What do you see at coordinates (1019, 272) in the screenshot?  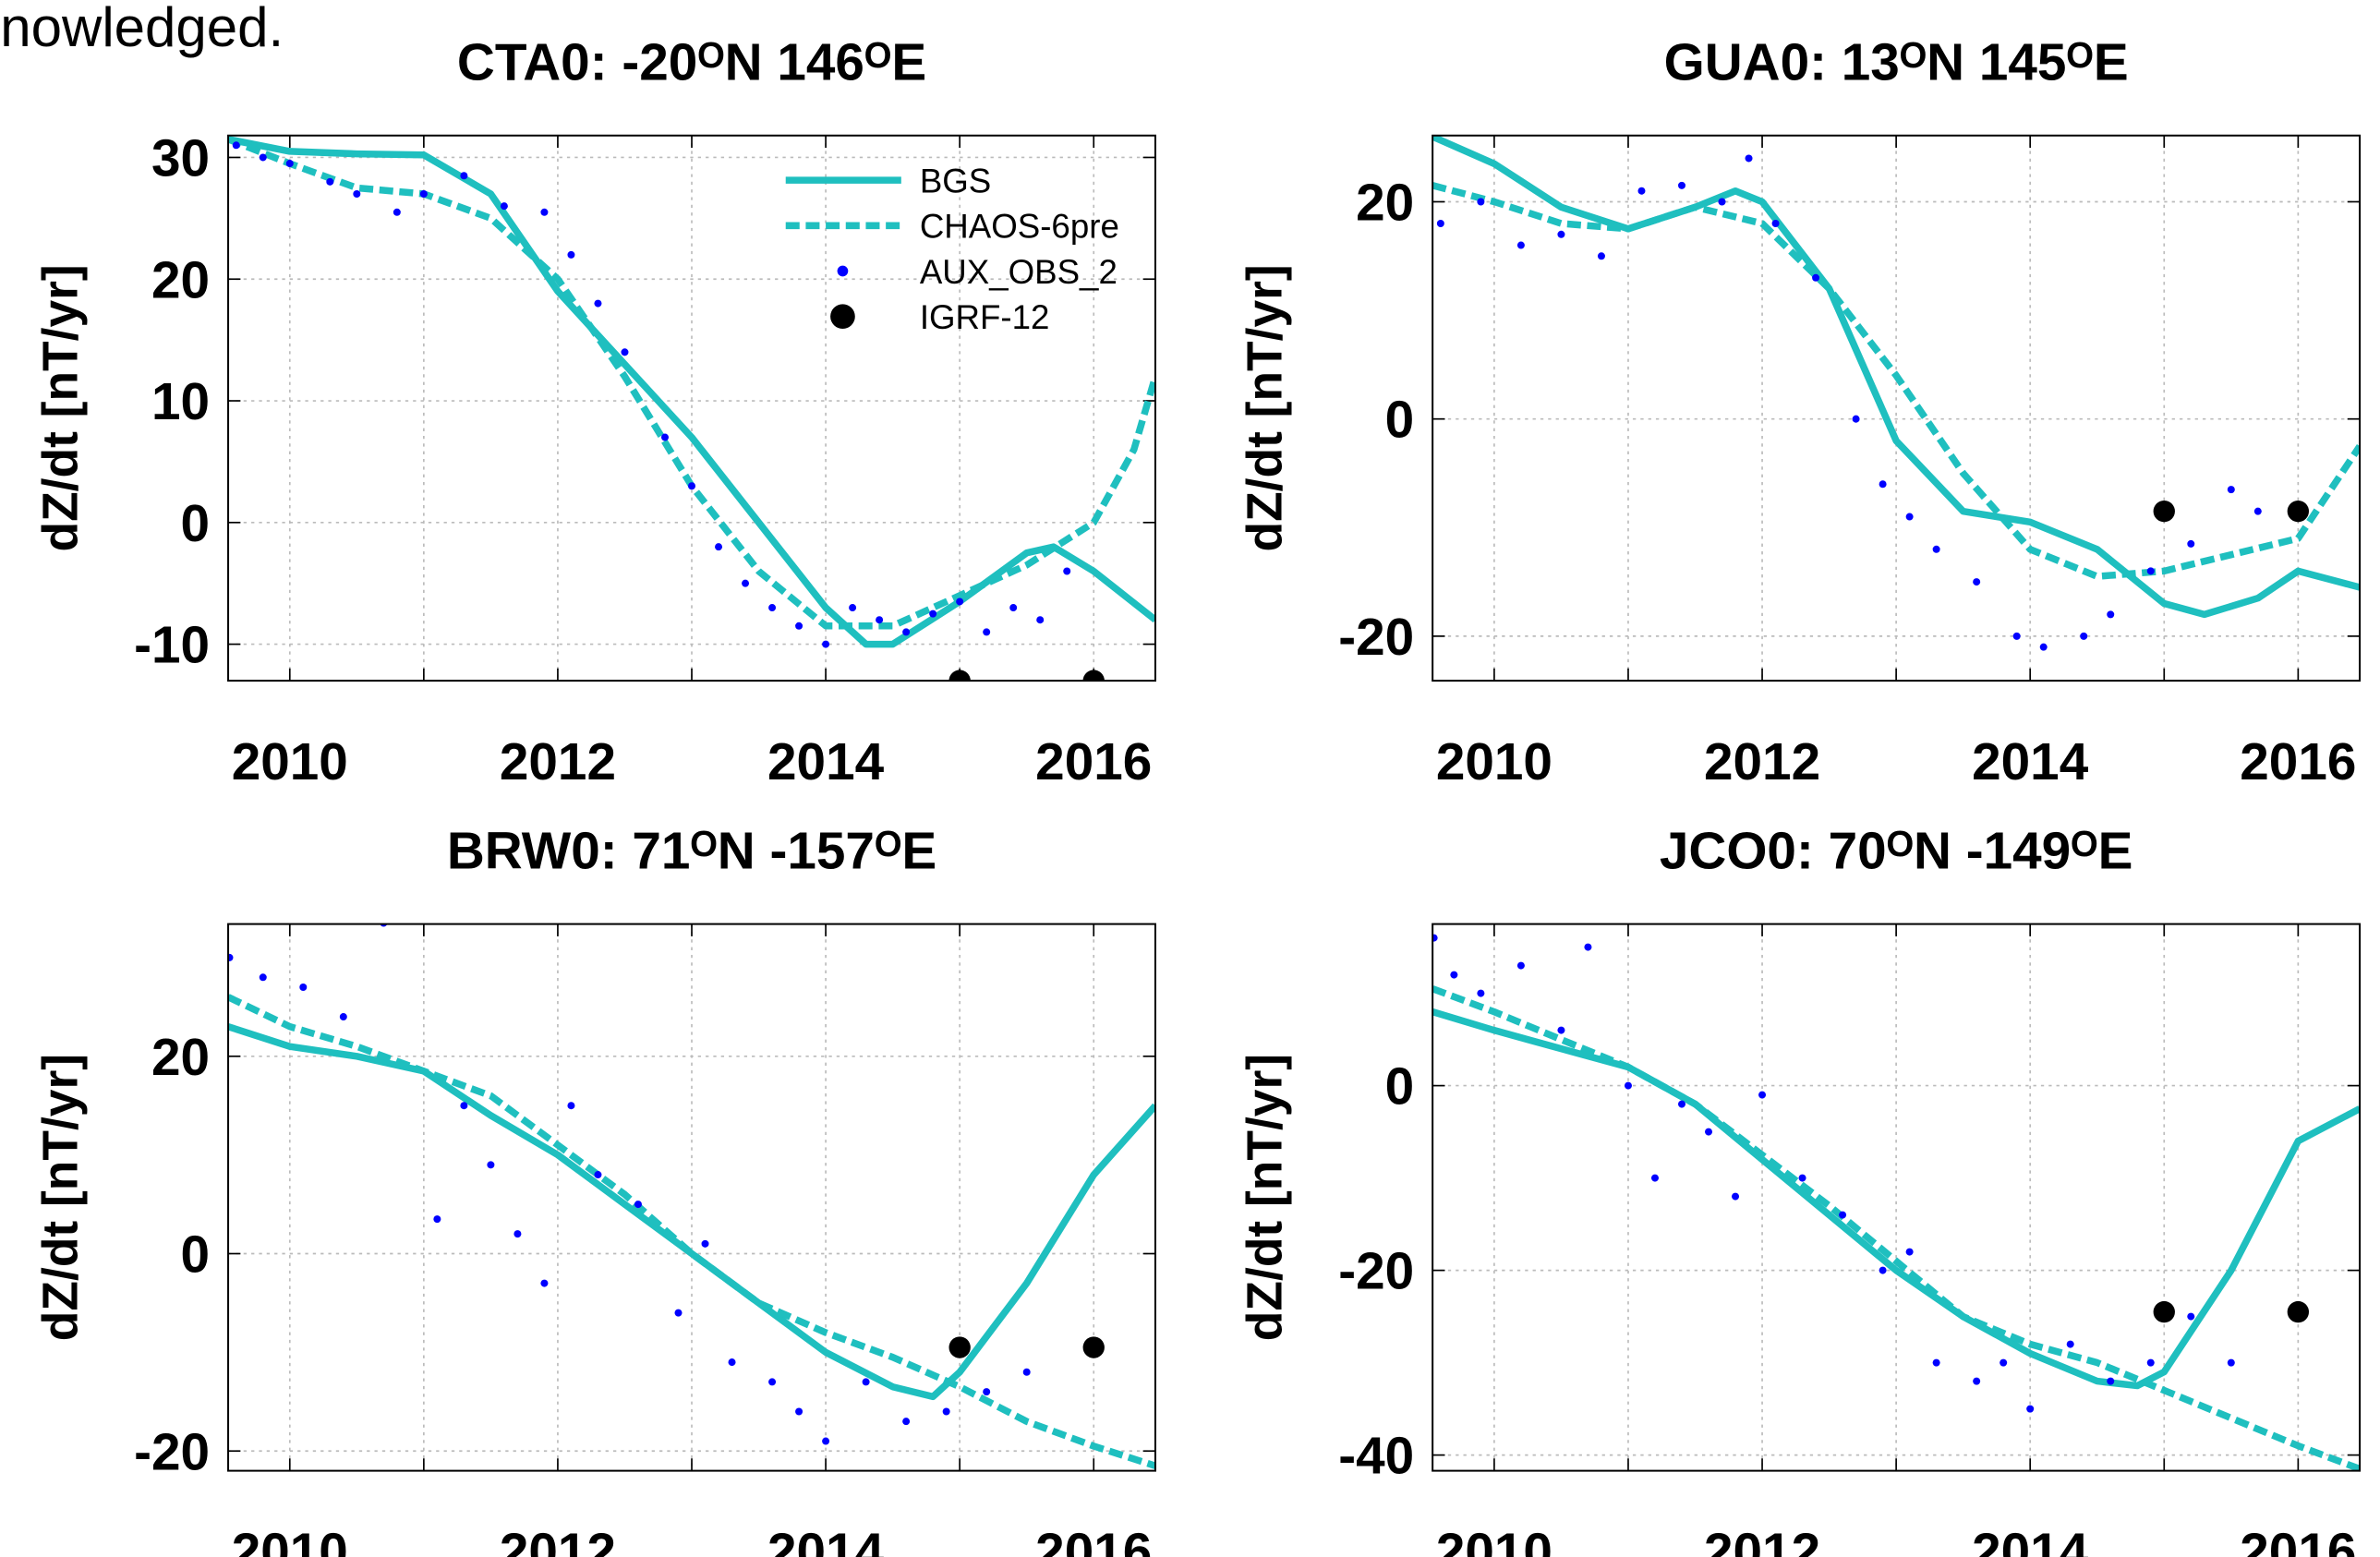 I see `legend-label: AUX_OBS_2` at bounding box center [1019, 272].